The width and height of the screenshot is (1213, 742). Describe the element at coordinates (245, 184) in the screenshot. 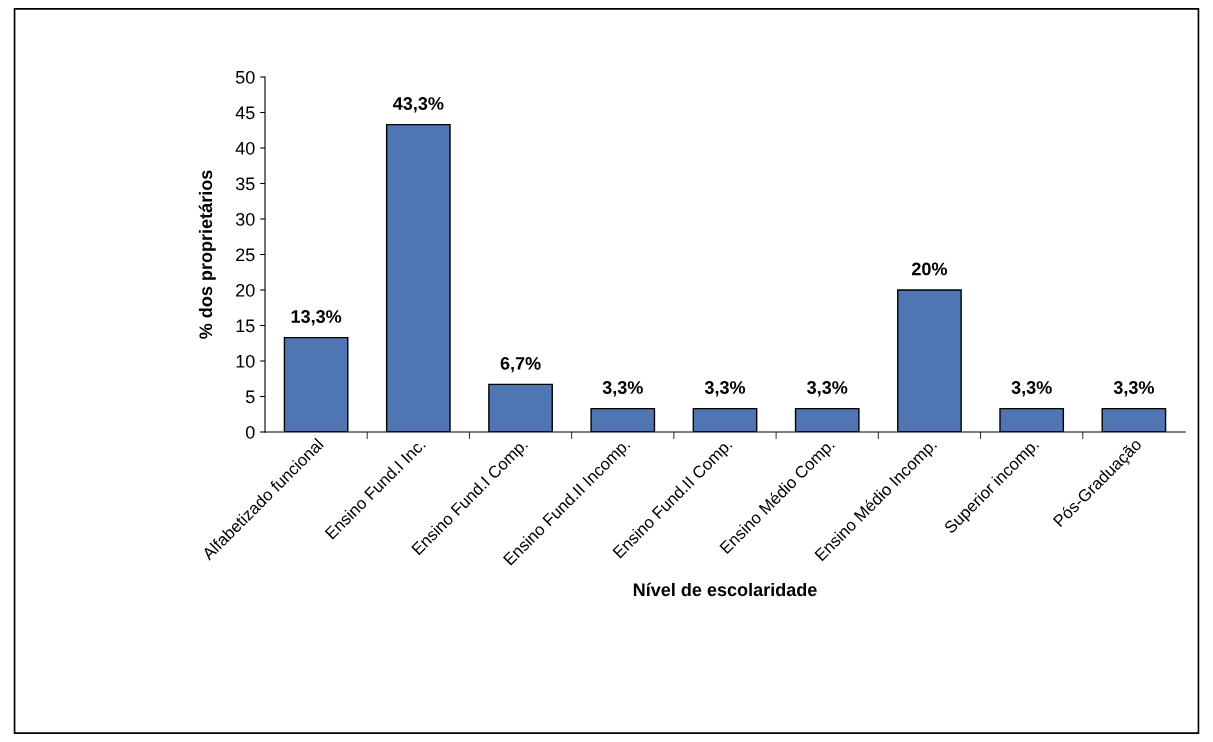

I see `y-tick-label: 35` at that location.